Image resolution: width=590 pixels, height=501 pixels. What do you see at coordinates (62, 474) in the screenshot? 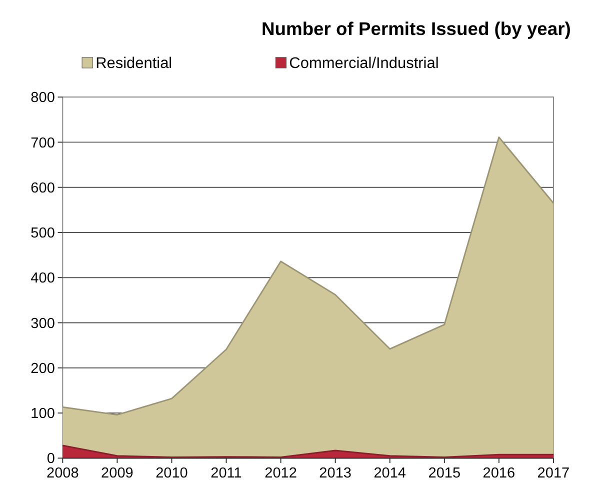
I see `x-tick-label: 2008` at bounding box center [62, 474].